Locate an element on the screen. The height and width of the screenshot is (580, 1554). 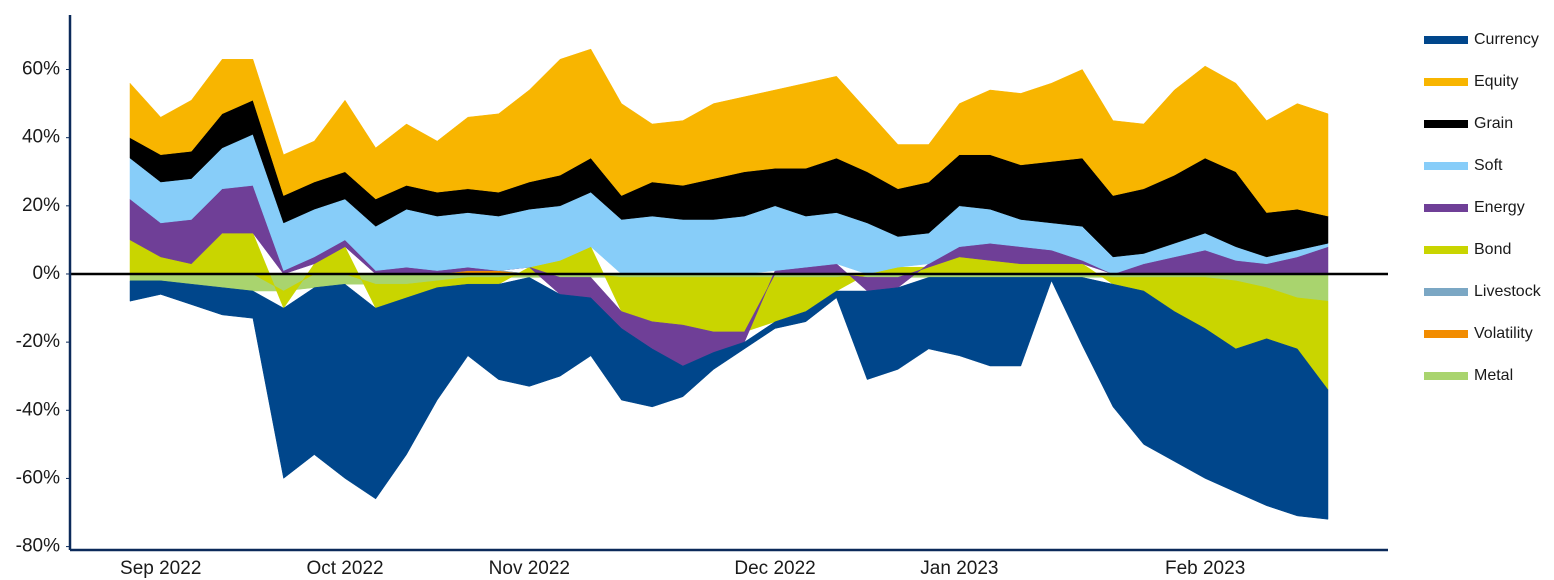
y-tick-label: 20% is located at coordinates (41, 205).